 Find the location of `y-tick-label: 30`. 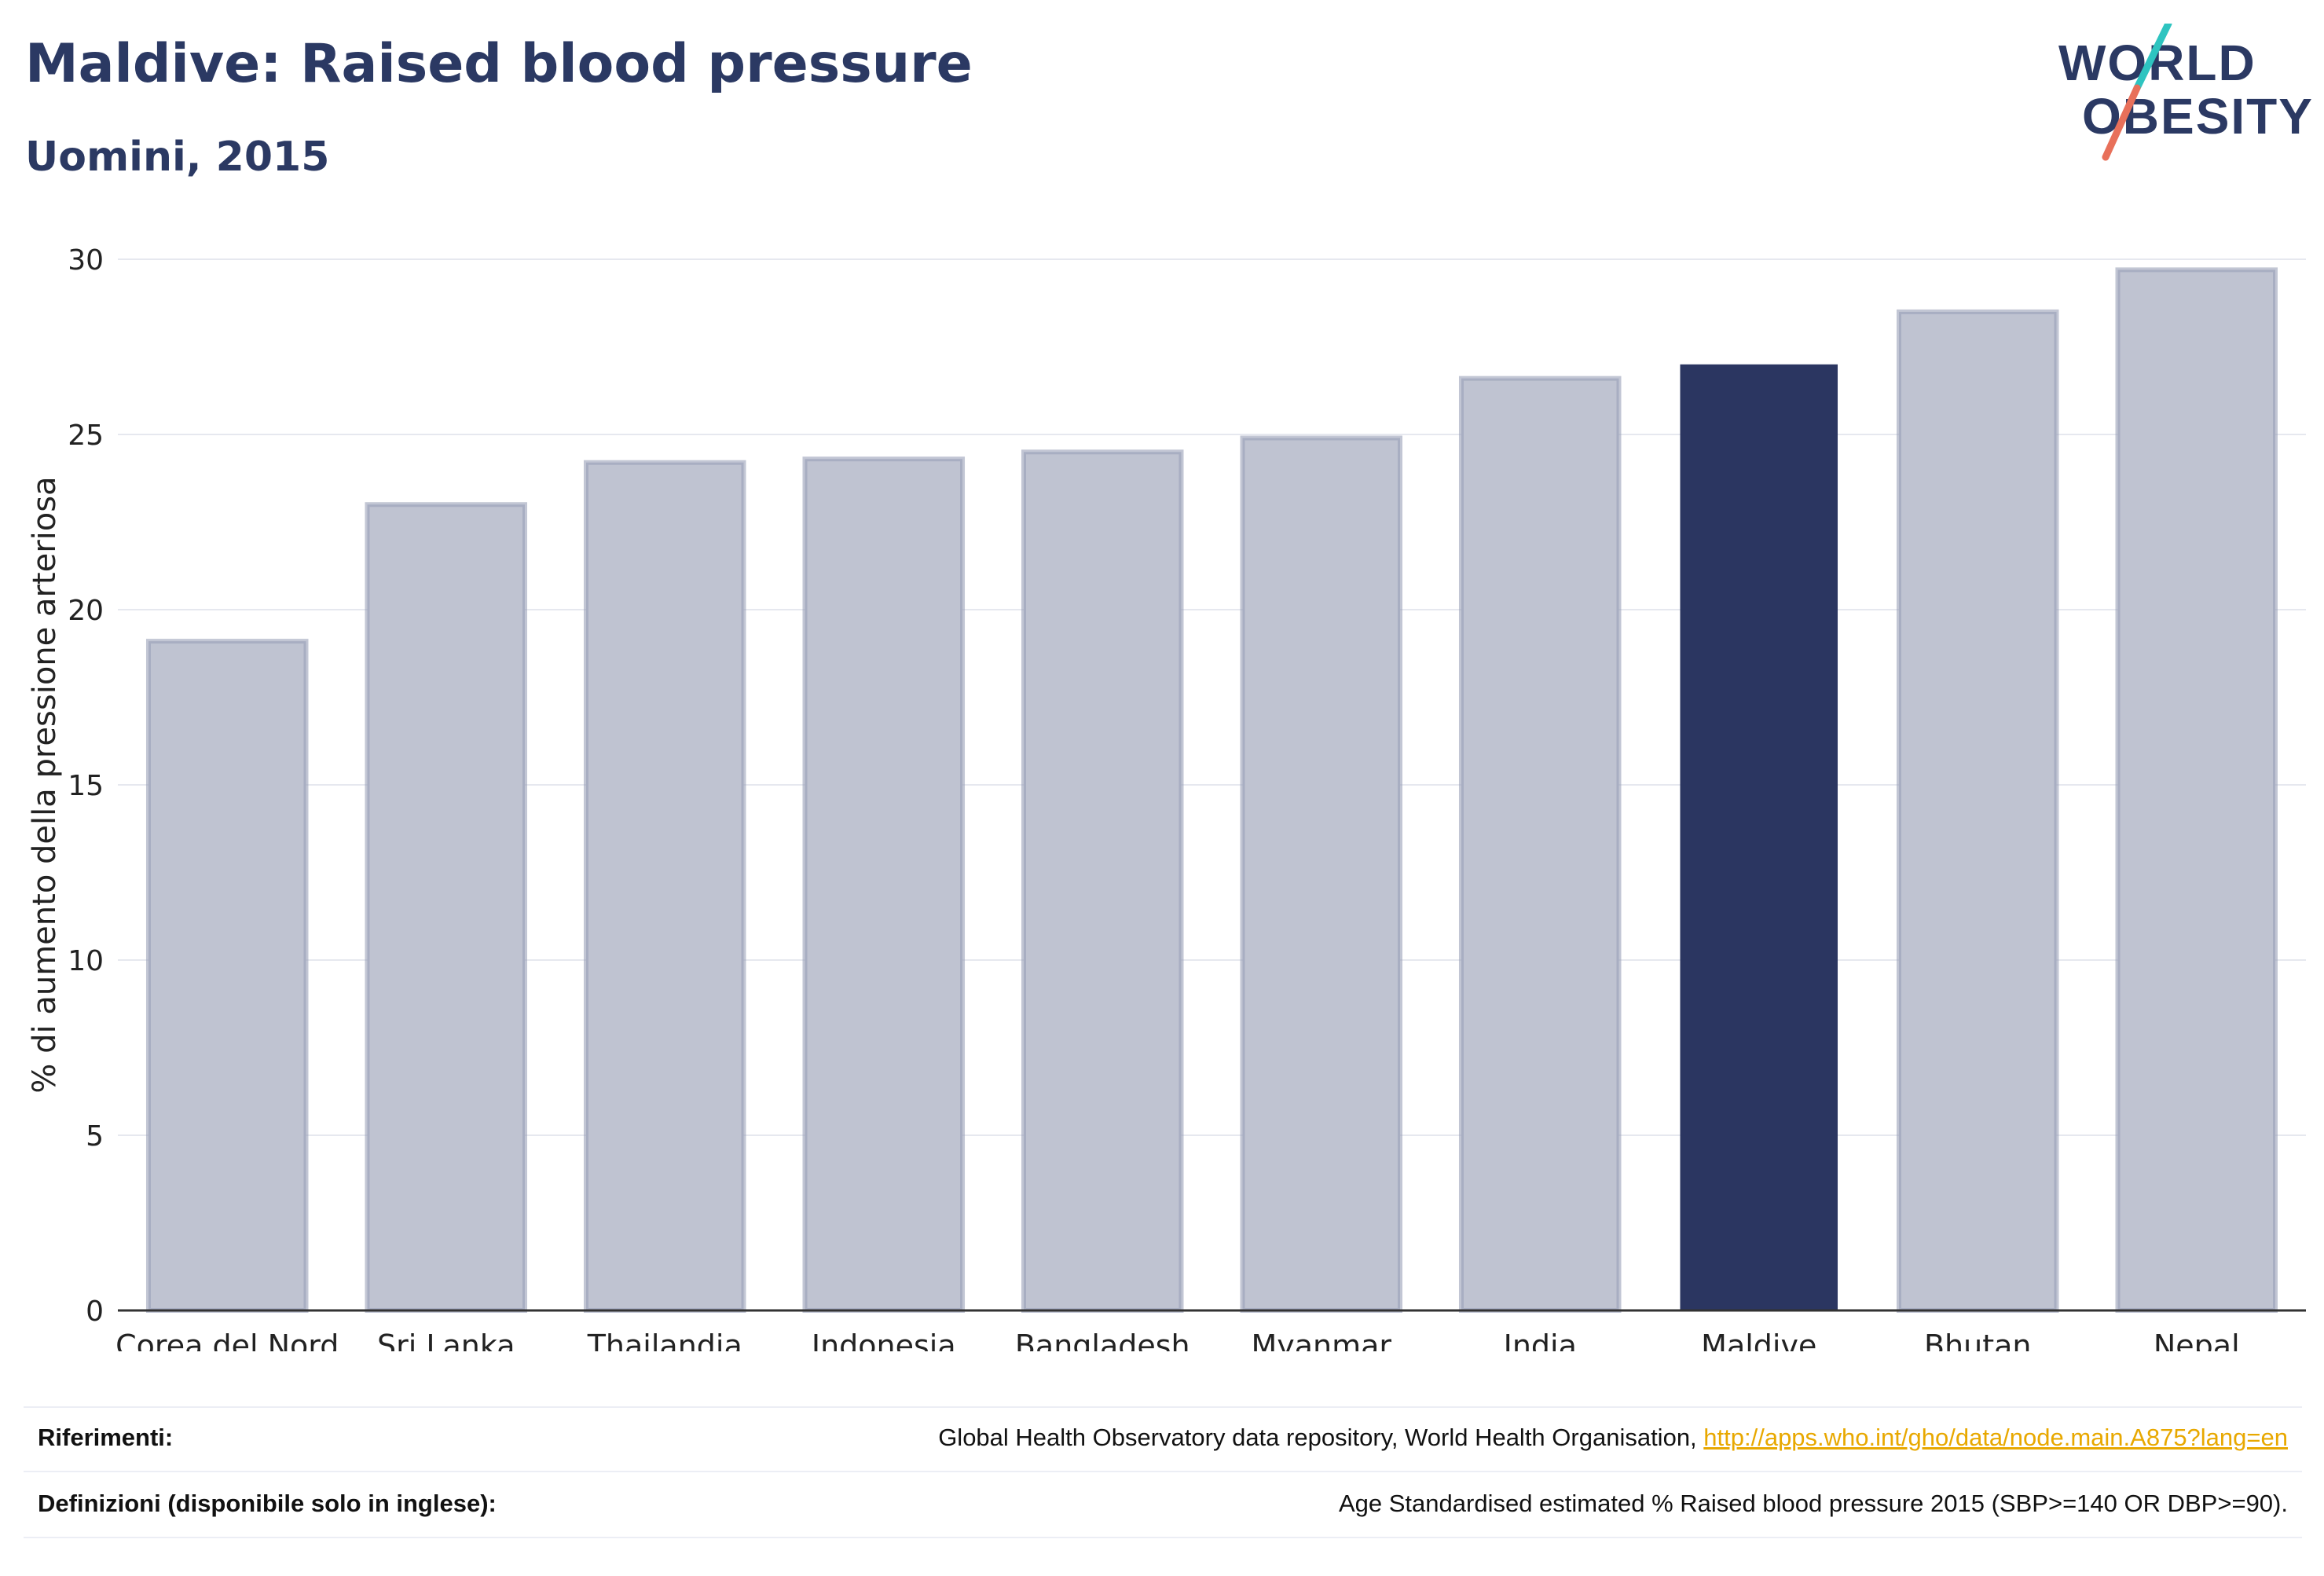

y-tick-label: 30 is located at coordinates (86, 260).